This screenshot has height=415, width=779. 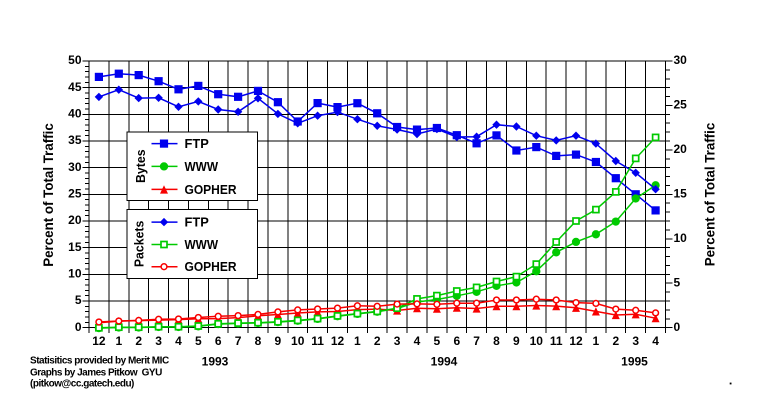 I want to click on svg-text: 1994, so click(x=444, y=362).